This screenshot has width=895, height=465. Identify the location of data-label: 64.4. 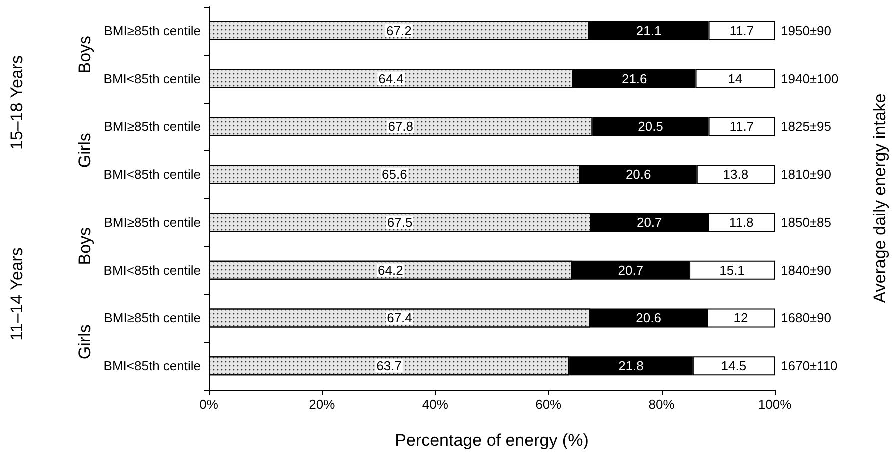
(391, 78).